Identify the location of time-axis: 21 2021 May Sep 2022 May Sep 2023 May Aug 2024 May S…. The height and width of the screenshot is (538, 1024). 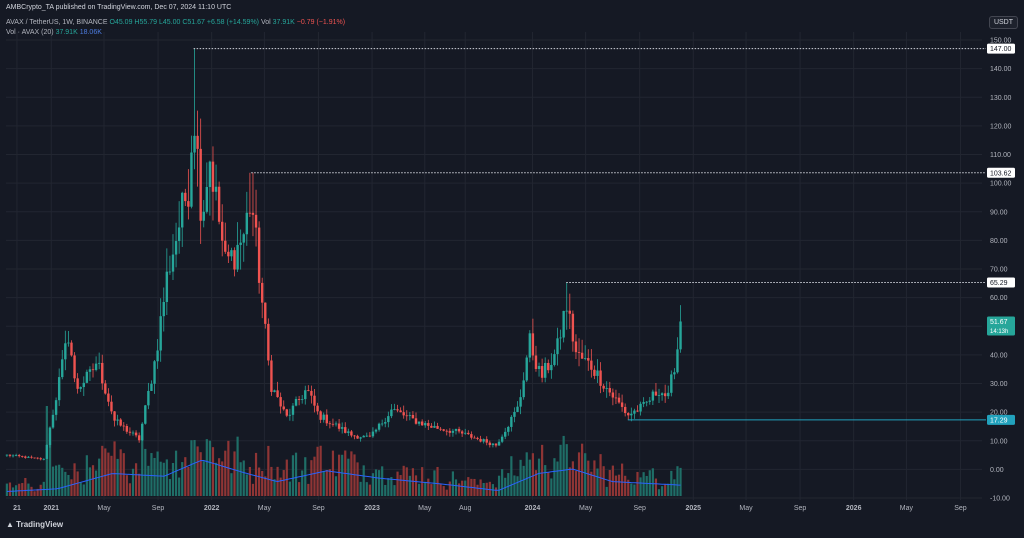
(490, 508).